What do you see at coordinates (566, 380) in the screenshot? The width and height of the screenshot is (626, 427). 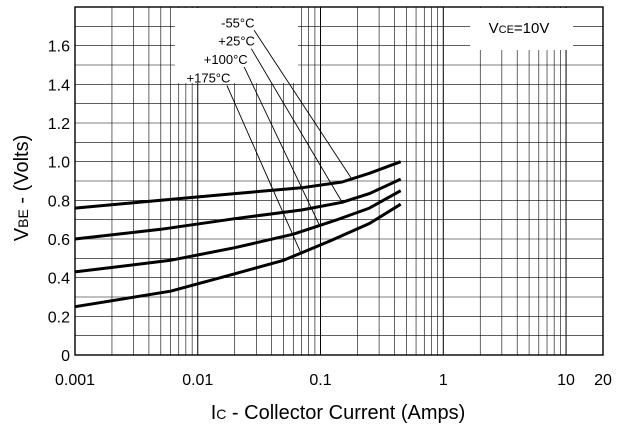 I see `x-tick-label: 10` at bounding box center [566, 380].